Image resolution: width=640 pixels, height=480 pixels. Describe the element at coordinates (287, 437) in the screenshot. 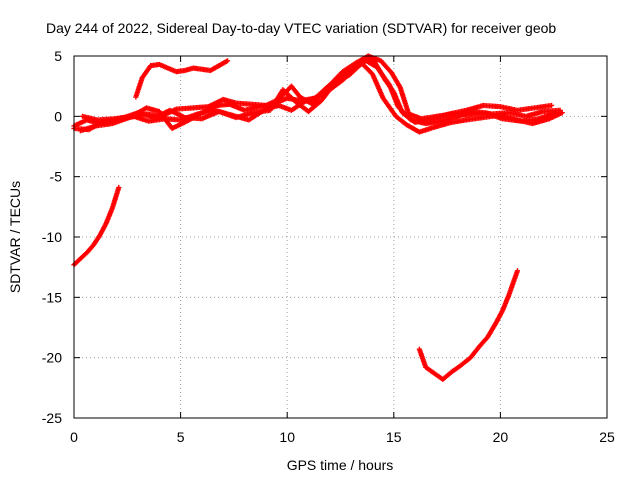

I see `x-tick-label: 10` at that location.